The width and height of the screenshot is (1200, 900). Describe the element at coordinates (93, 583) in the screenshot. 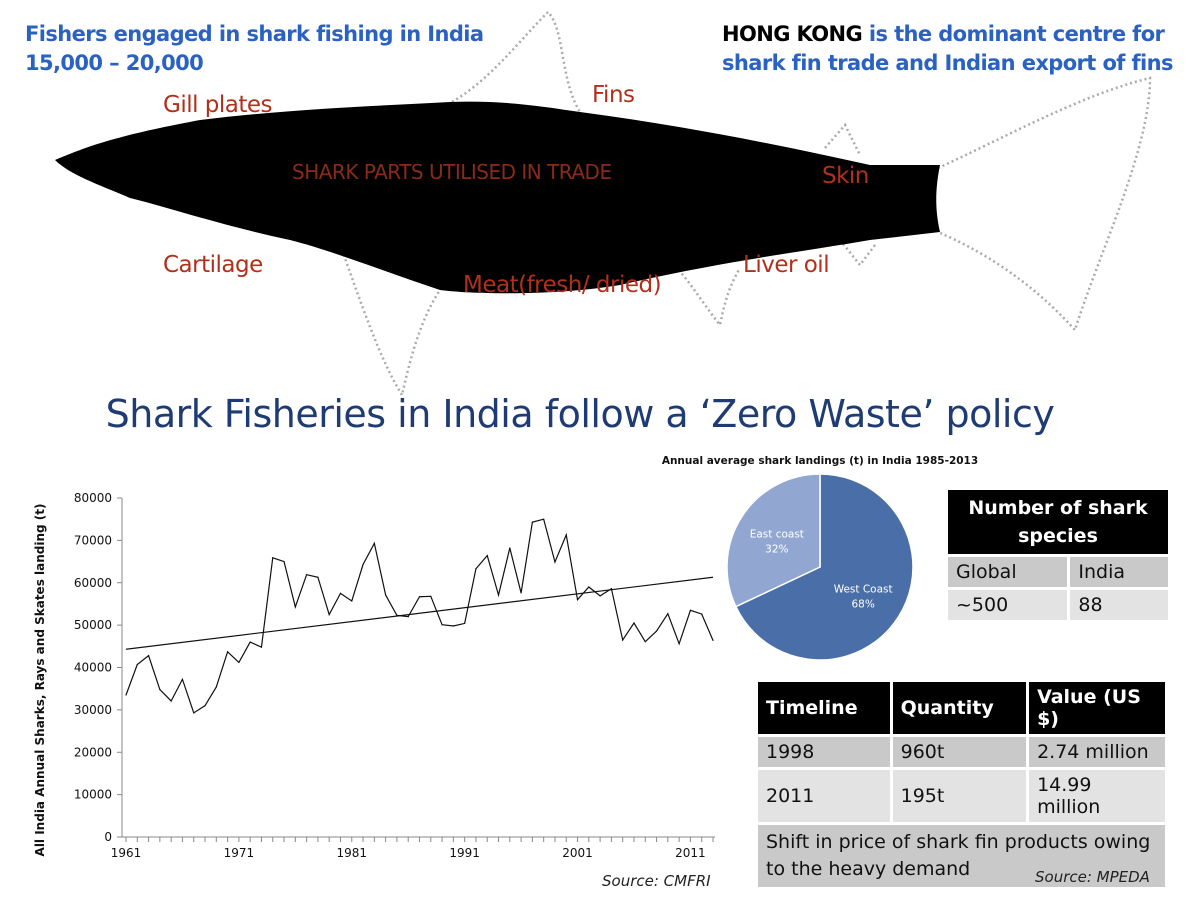

I see `y-tick-label: 60000` at that location.